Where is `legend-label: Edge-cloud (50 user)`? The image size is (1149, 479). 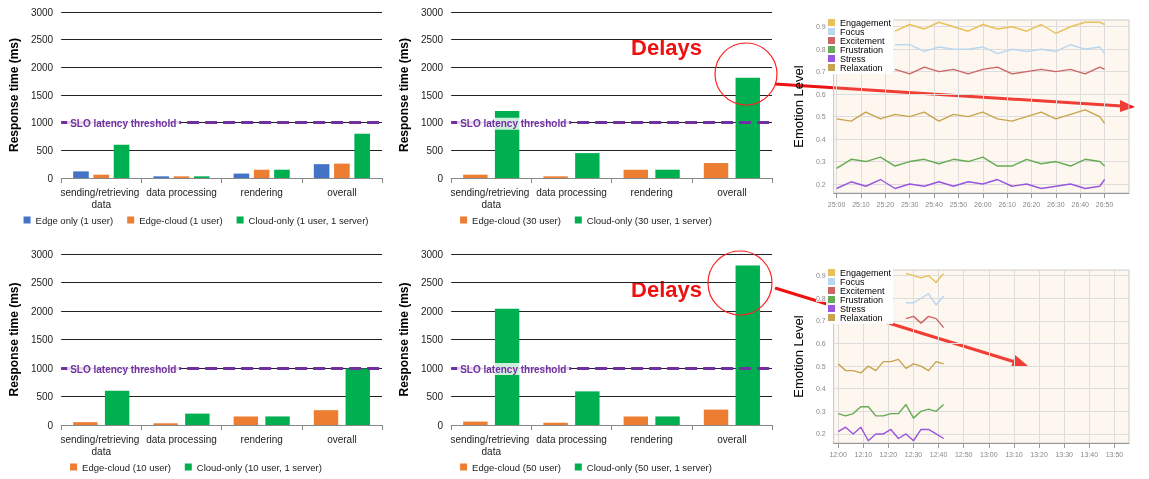 legend-label: Edge-cloud (50 user) is located at coordinates (516, 467).